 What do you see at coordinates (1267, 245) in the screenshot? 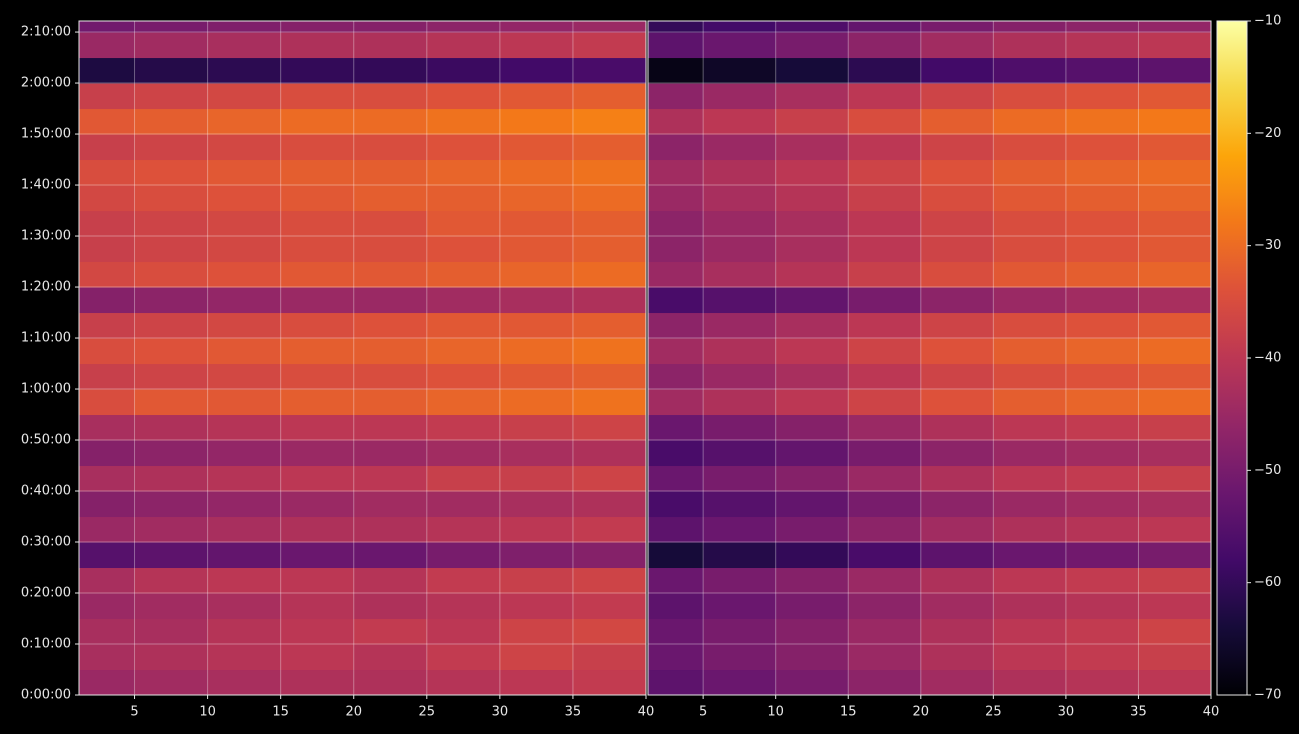
I see `colorbar-tick-label: −30` at bounding box center [1267, 245].